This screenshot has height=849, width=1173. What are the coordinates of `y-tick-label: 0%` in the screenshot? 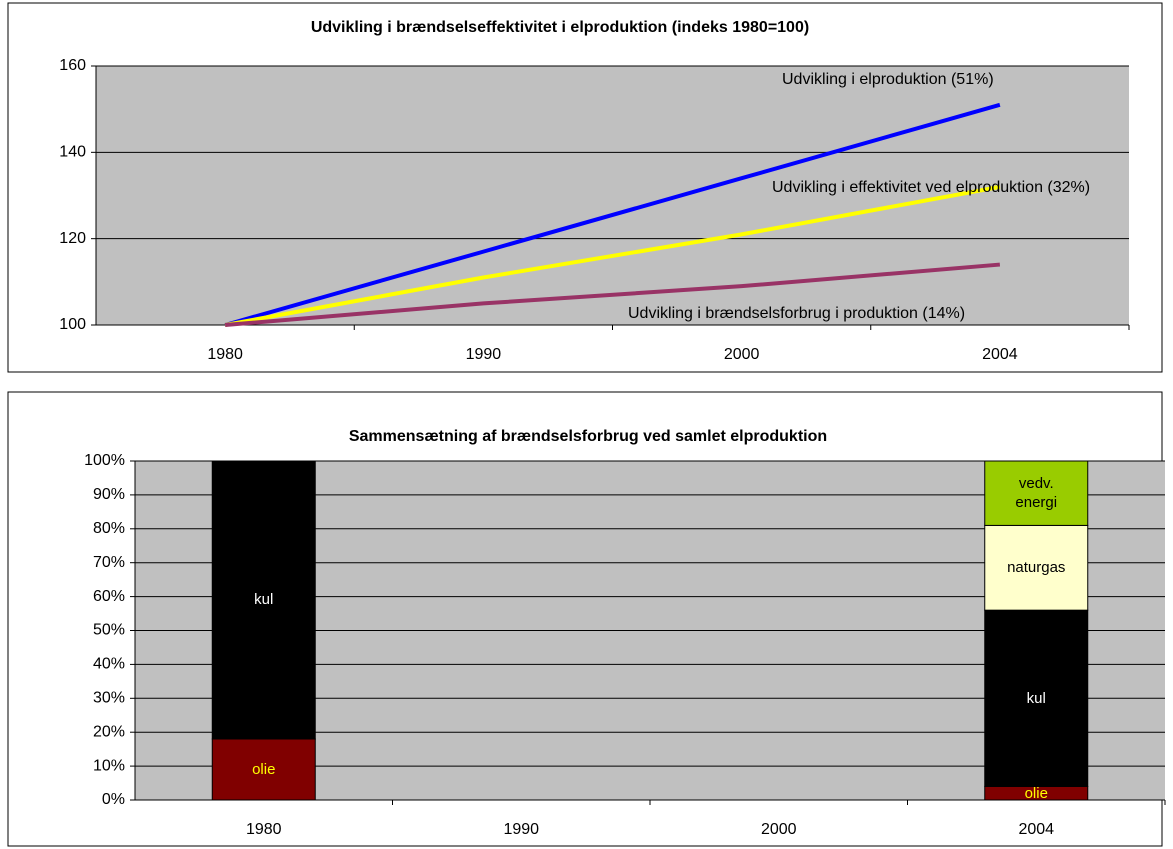 It's located at (113, 799).